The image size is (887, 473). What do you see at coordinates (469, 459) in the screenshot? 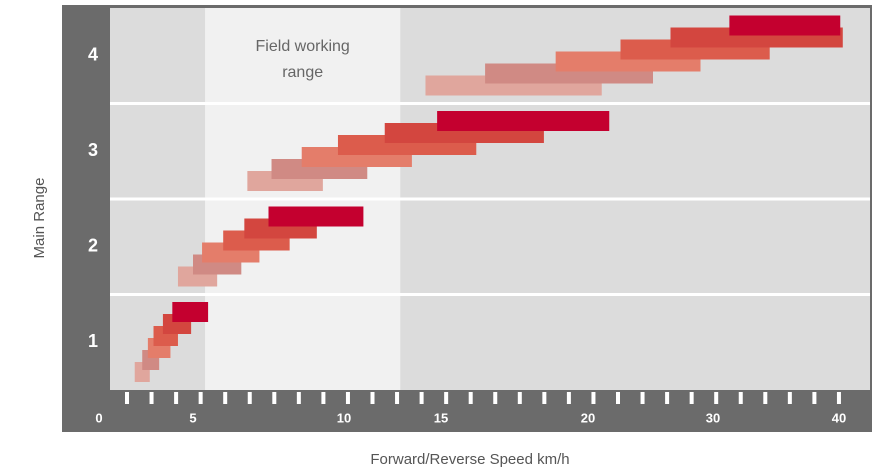
I see `x-axis-label: Forward/Reverse Speed km/h` at bounding box center [469, 459].